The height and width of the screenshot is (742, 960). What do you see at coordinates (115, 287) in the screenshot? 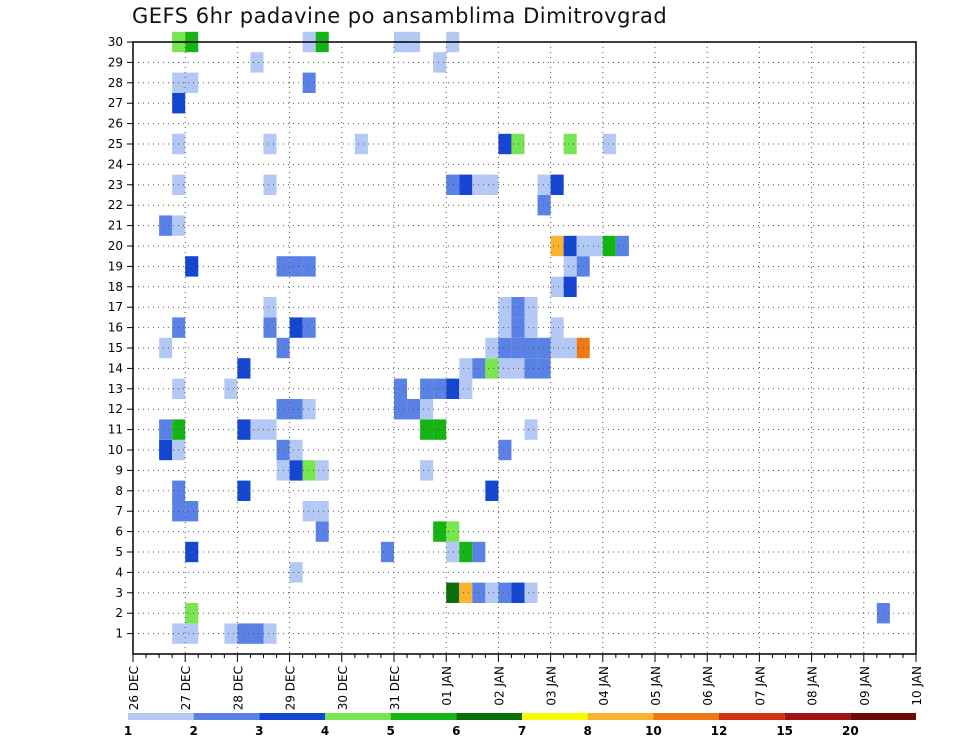
I see `y-tick-label: 18` at bounding box center [115, 287].